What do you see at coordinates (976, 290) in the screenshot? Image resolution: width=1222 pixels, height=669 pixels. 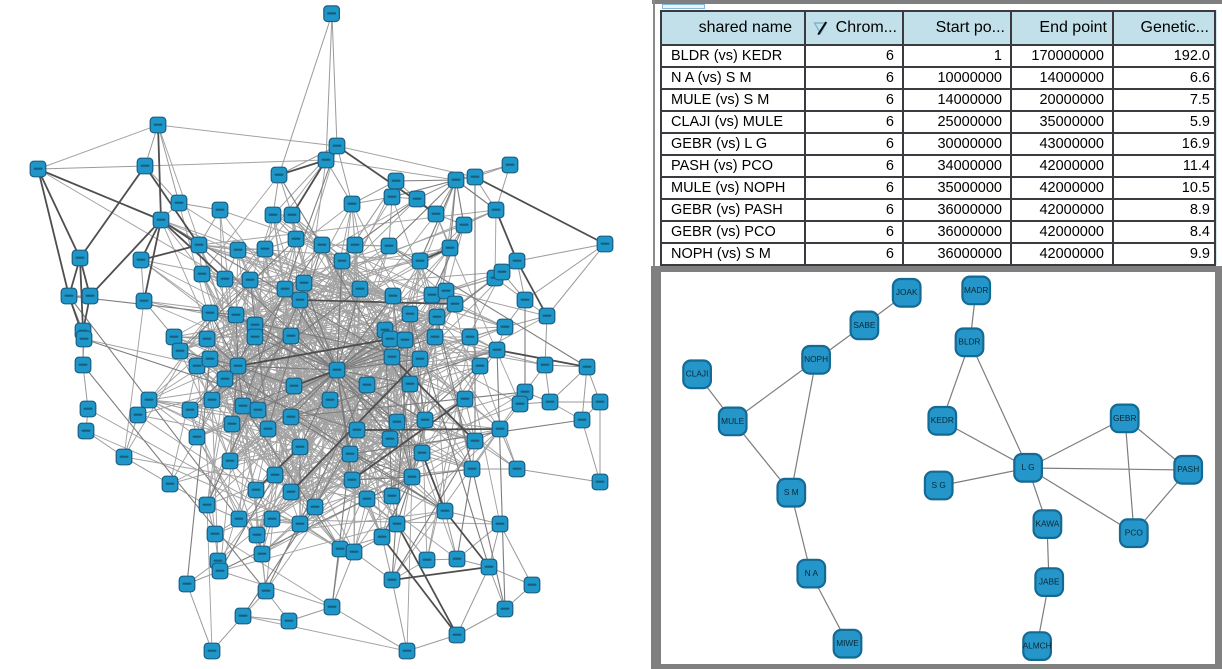 I see `svg-text: MADR` at bounding box center [976, 290].